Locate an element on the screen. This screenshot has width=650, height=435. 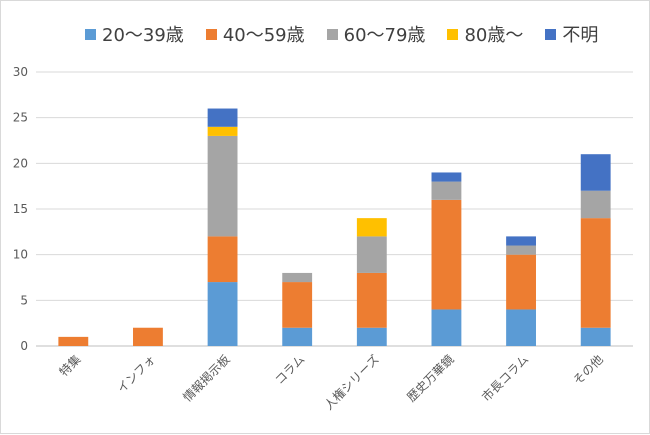
y-tick-label: 5 is located at coordinates (24, 300).